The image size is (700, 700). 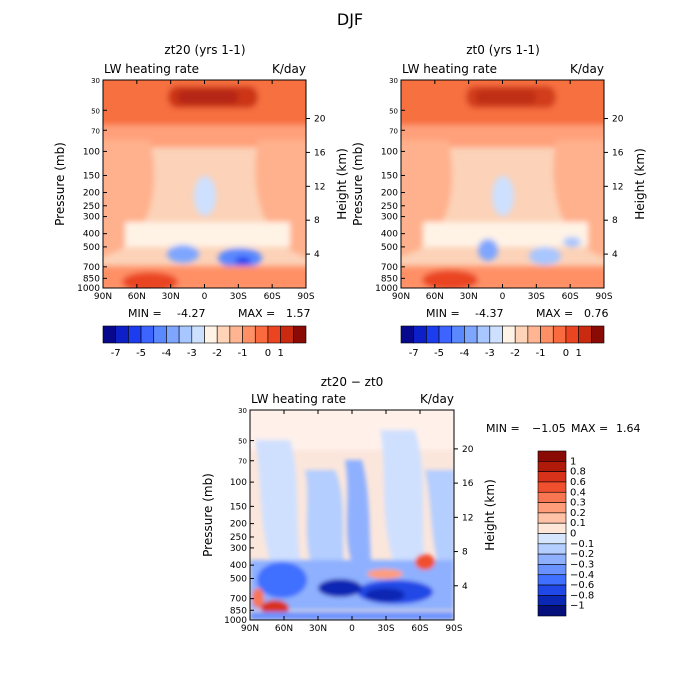 I want to click on panel-title: zt20 (yrs 1-1), so click(x=204, y=50).